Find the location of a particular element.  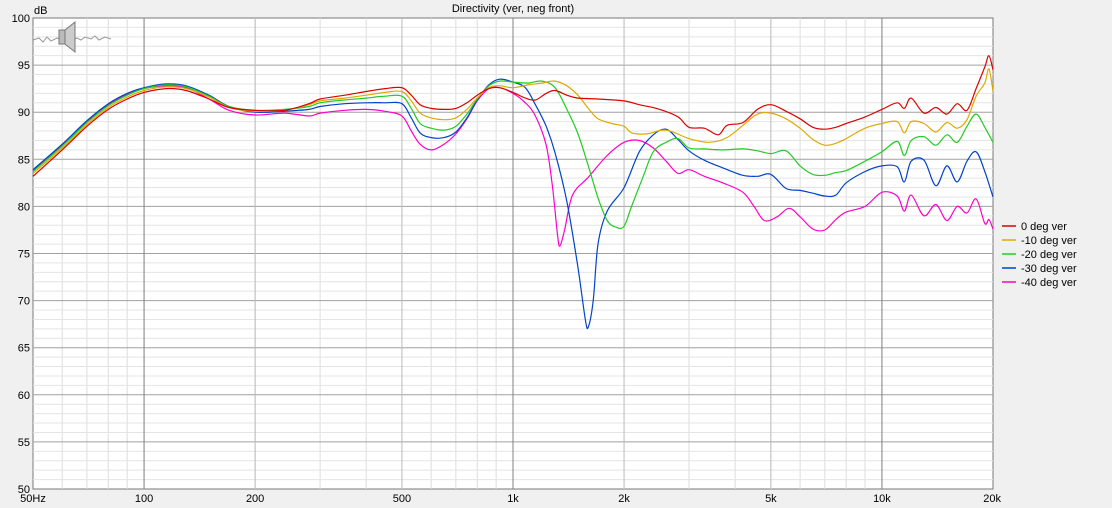

legend-label: 0 deg ver is located at coordinates (1044, 227).